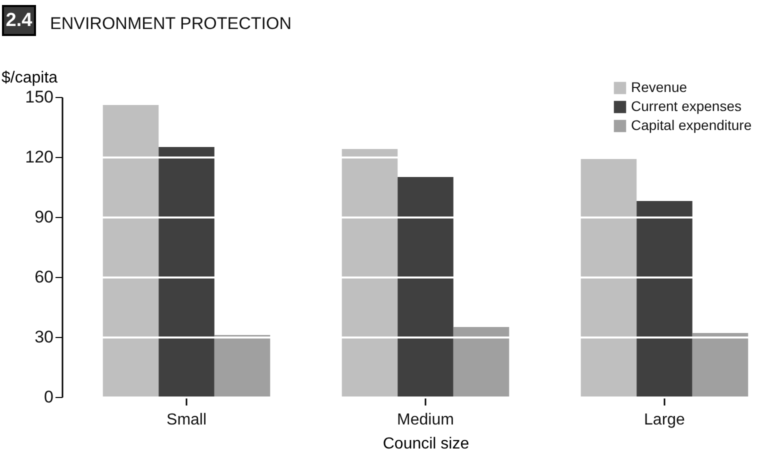 The image size is (783, 453). What do you see at coordinates (49, 397) in the screenshot?
I see `y-tick-label: 0` at bounding box center [49, 397].